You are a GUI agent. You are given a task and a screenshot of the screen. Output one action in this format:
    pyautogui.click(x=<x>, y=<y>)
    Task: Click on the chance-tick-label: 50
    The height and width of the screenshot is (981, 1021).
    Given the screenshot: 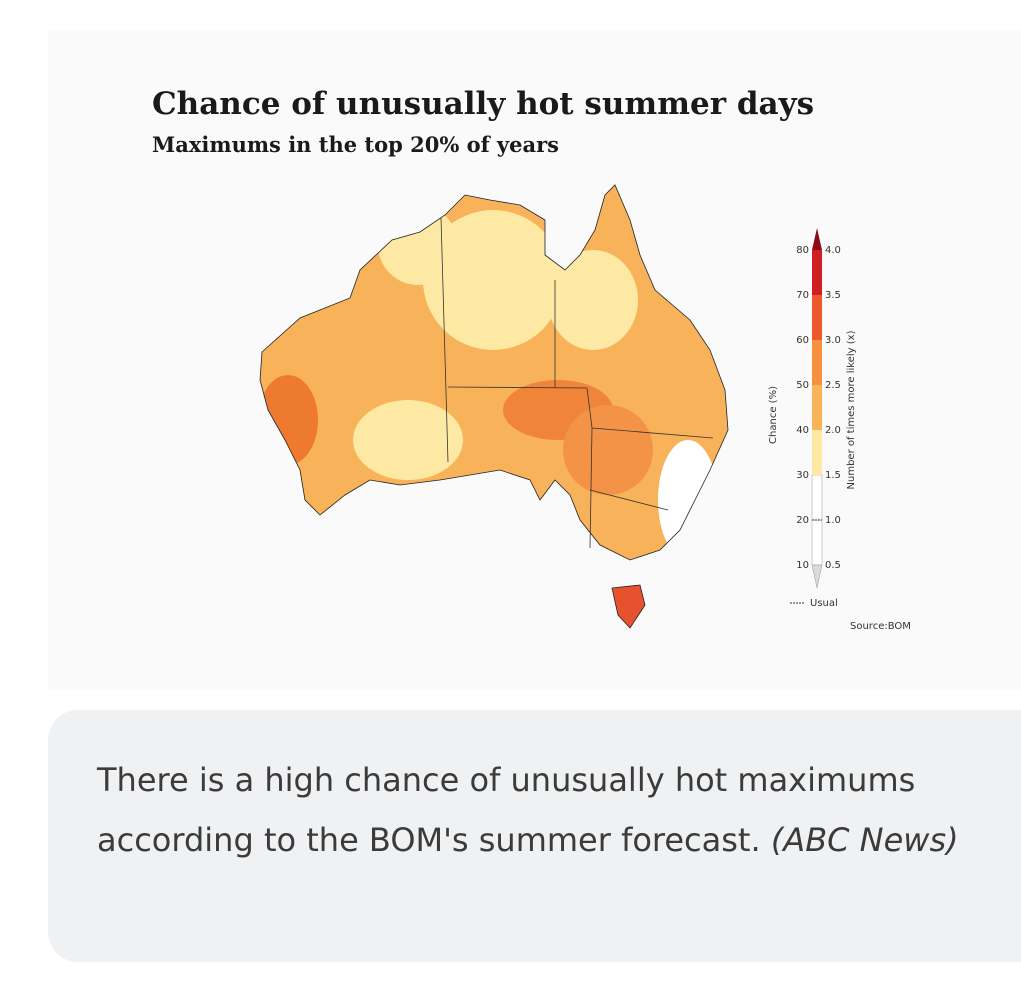 What is the action you would take?
    pyautogui.click(x=802, y=385)
    